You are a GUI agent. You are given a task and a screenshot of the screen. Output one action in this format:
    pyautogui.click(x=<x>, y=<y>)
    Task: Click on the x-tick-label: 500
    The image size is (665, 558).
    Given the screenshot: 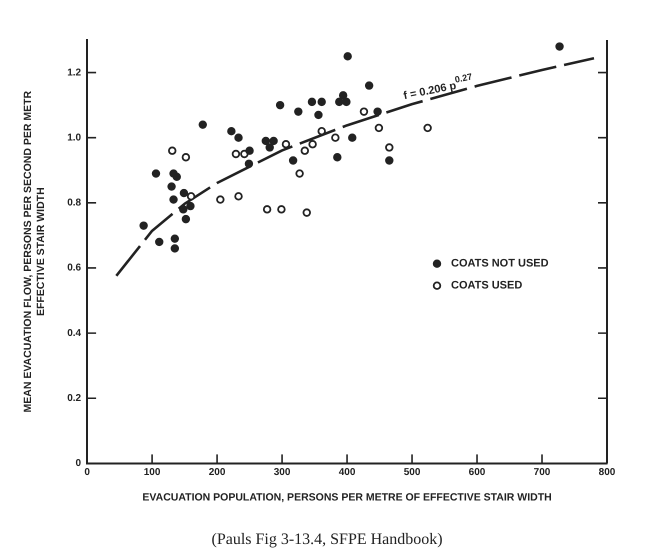 What is the action you would take?
    pyautogui.click(x=412, y=472)
    